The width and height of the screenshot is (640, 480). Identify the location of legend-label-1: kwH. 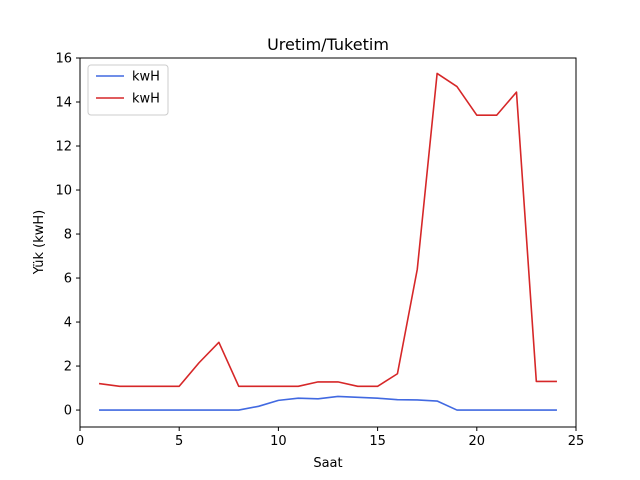
(146, 77).